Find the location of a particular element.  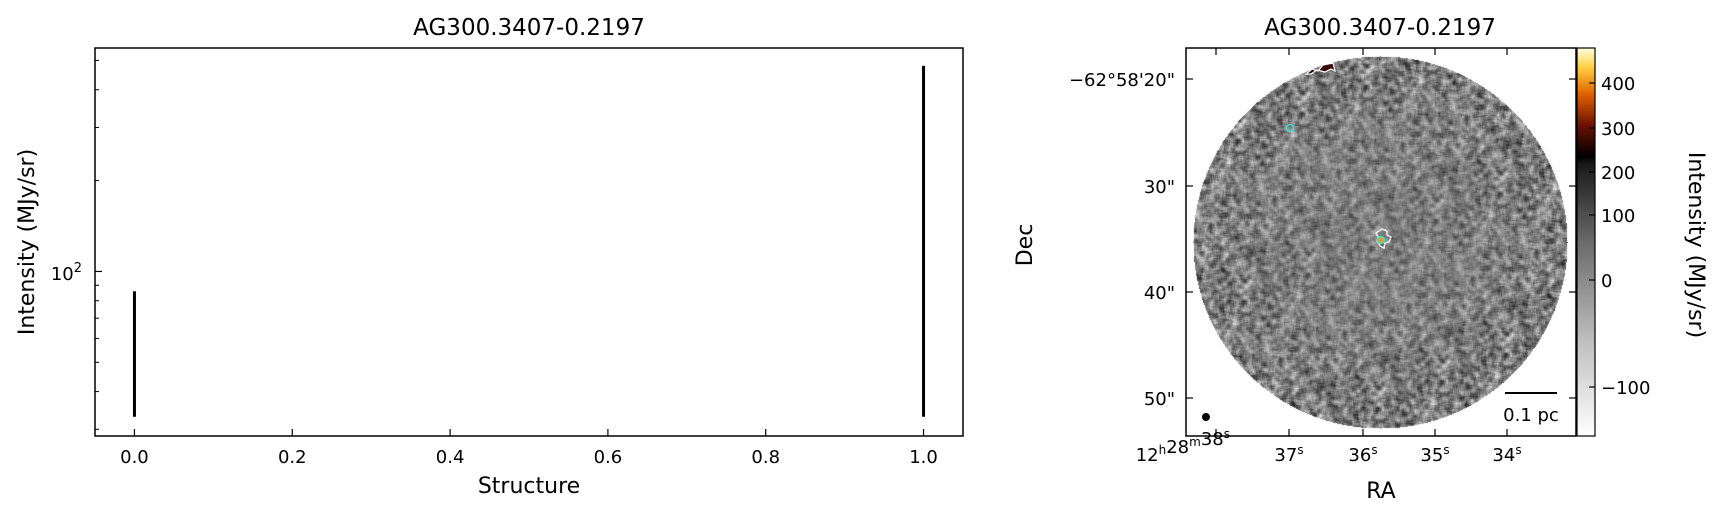

x-tick-label: 0.8 is located at coordinates (765, 457).